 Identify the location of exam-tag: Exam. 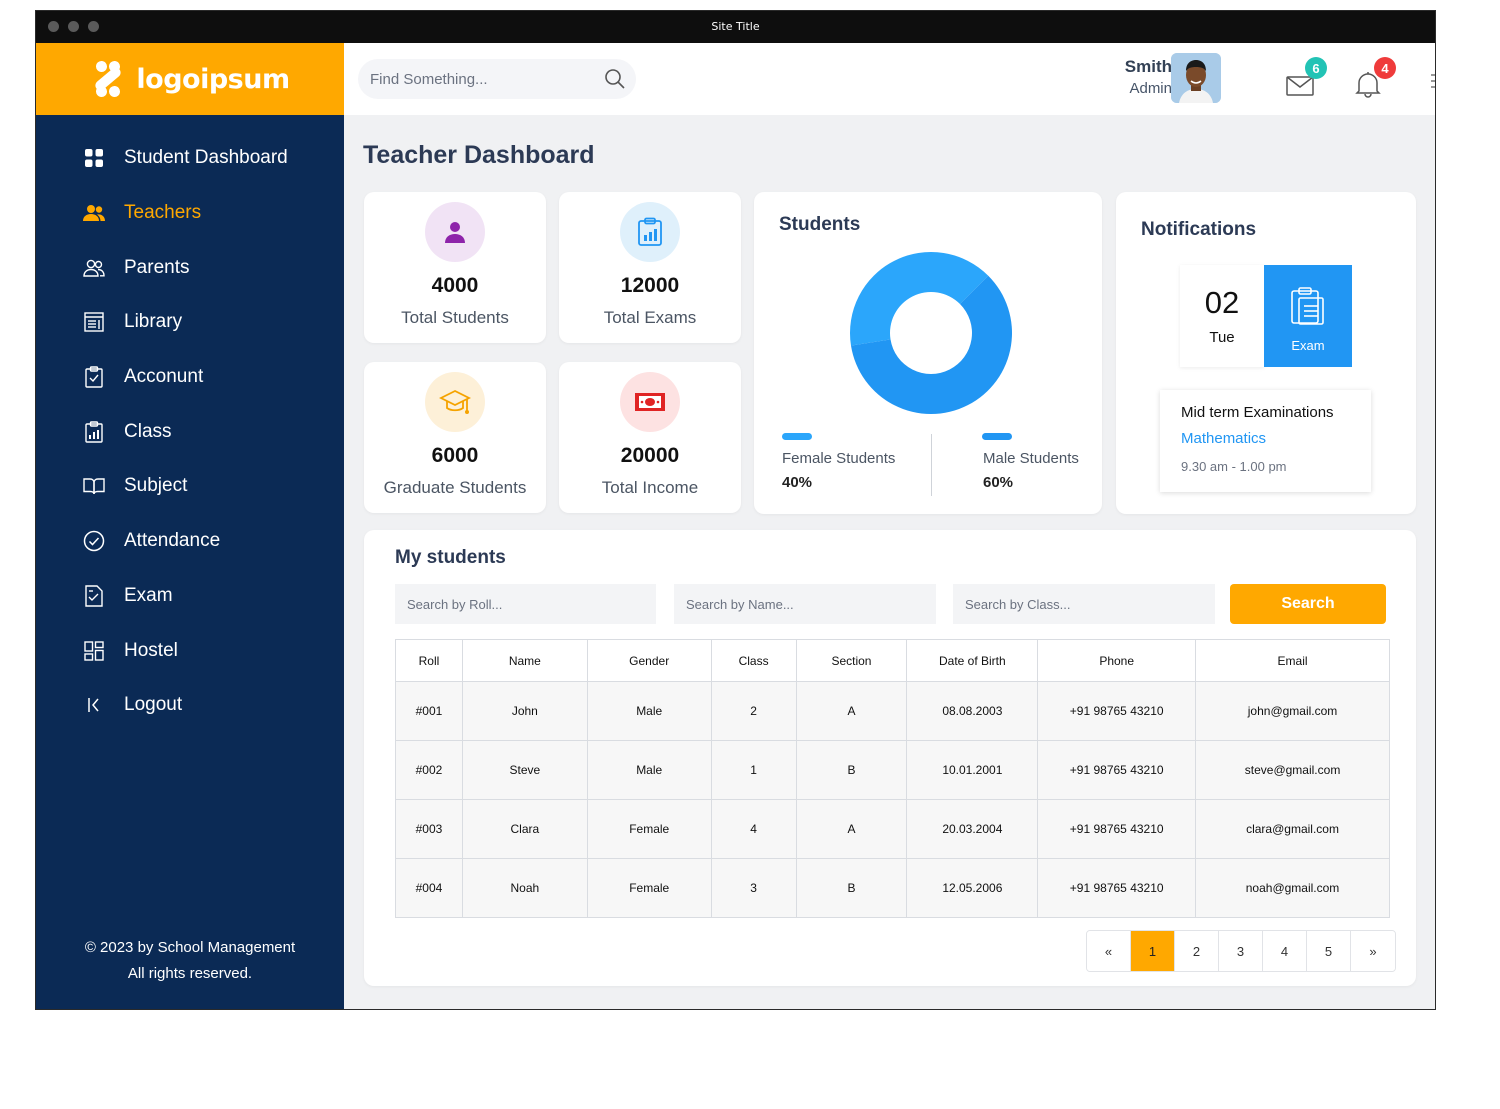
(1308, 316).